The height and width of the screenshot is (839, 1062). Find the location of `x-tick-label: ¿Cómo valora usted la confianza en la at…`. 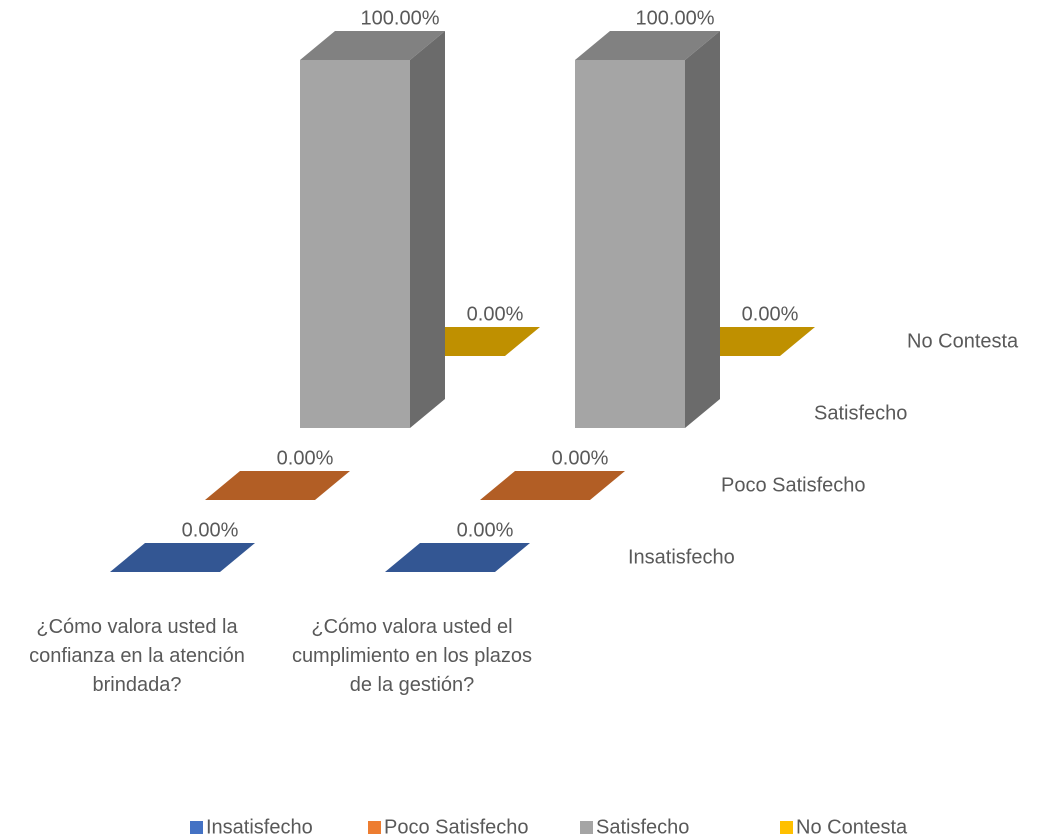

x-tick-label: ¿Cómo valora usted la confianza en la at… is located at coordinates (137, 656).